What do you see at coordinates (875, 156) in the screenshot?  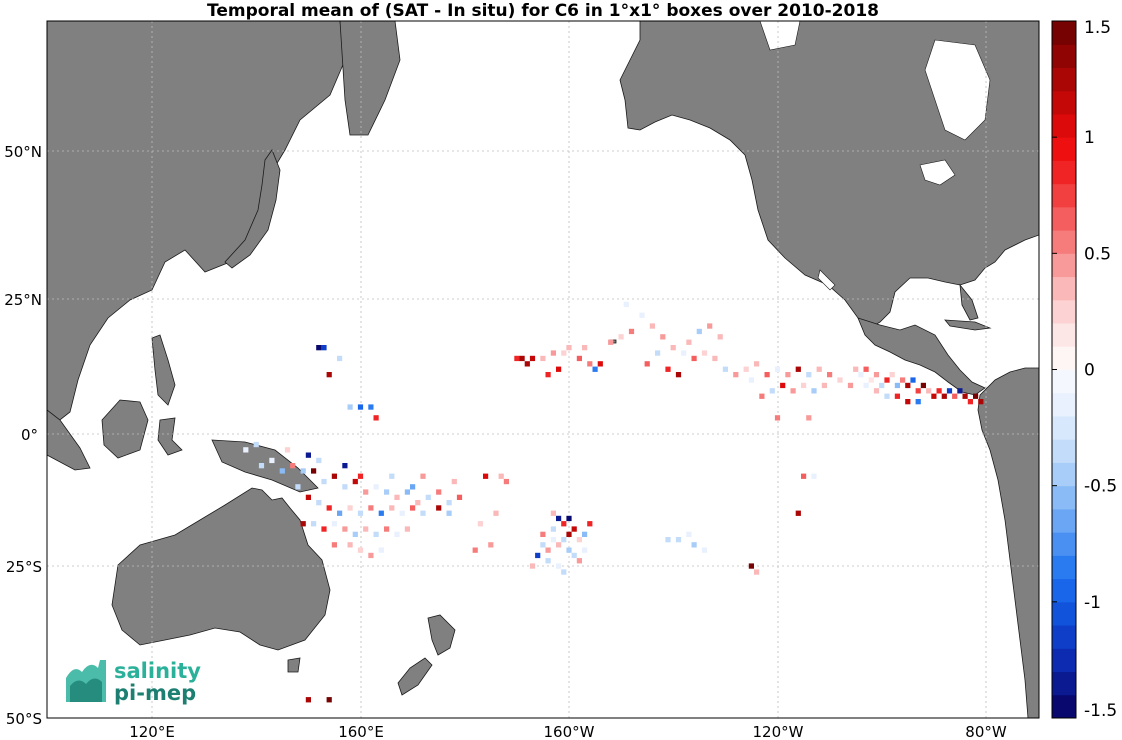 I see `lakes-layer` at bounding box center [875, 156].